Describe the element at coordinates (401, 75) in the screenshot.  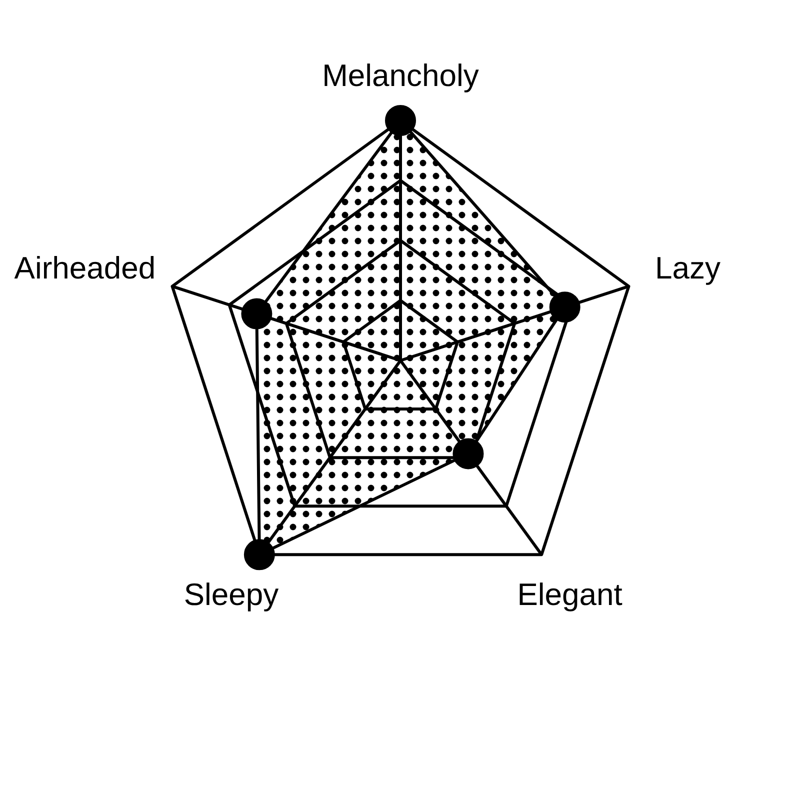
I see `spoke-label: Melancholy` at that location.